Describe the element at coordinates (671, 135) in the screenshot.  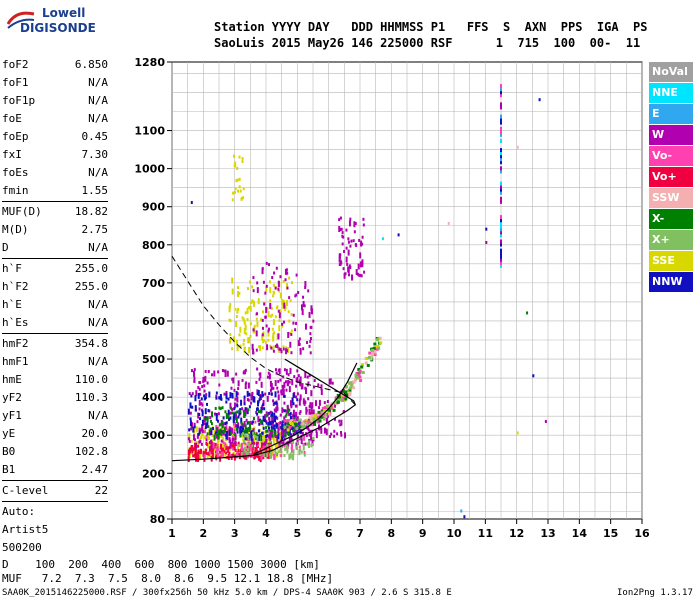
I see `legend-item-w: W` at that location.